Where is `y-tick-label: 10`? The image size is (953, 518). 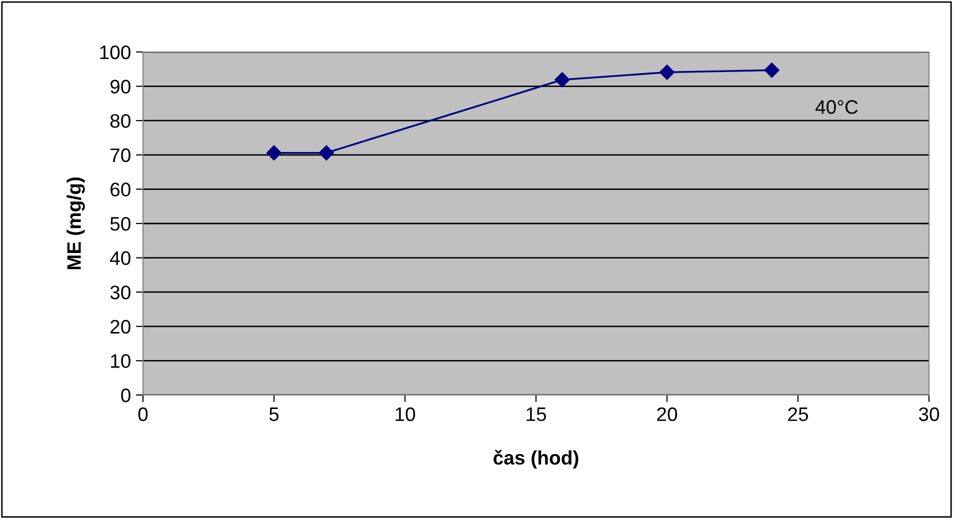
y-tick-label: 10 is located at coordinates (120, 361).